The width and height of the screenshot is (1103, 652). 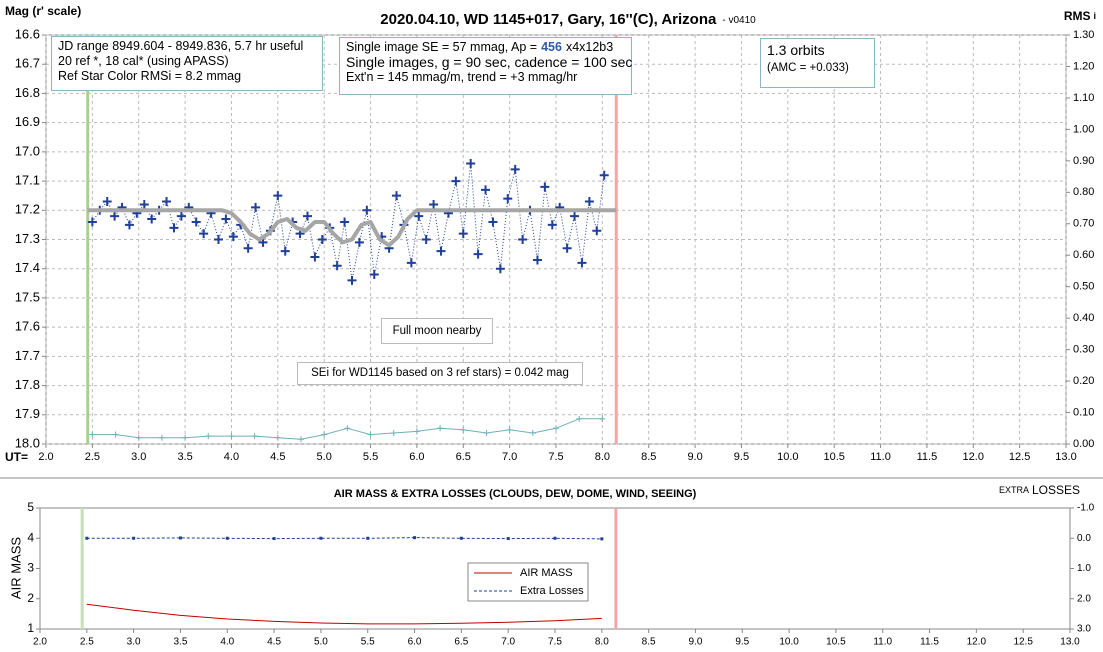 I want to click on annotation-line: 1.3 orbits, so click(x=796, y=50).